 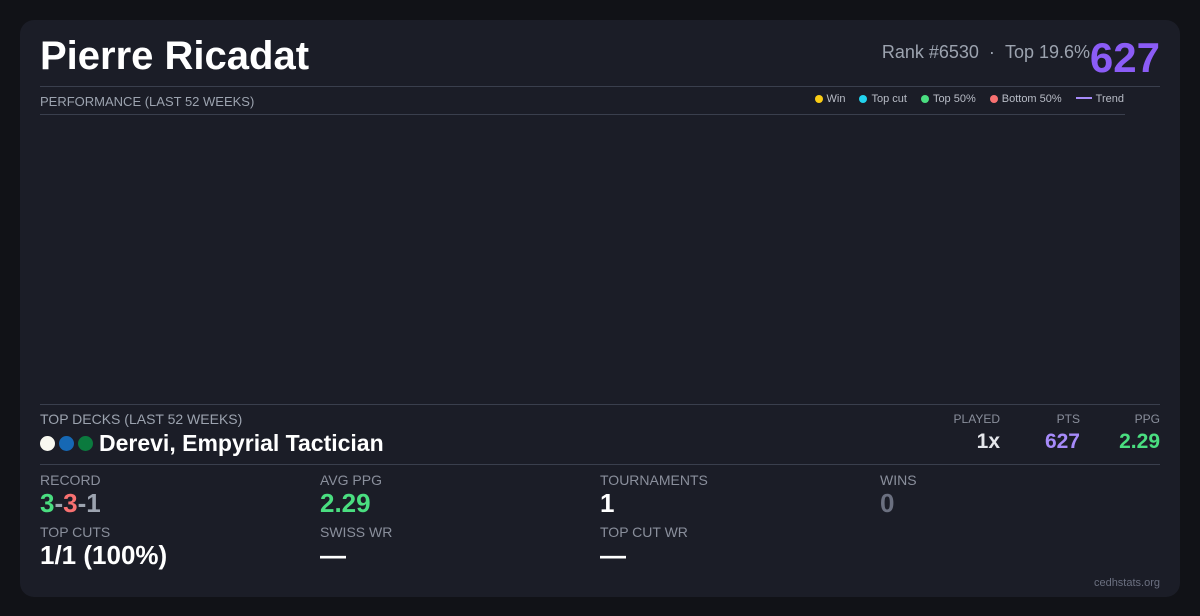 What do you see at coordinates (988, 441) in the screenshot?
I see `deck-played: 1x` at bounding box center [988, 441].